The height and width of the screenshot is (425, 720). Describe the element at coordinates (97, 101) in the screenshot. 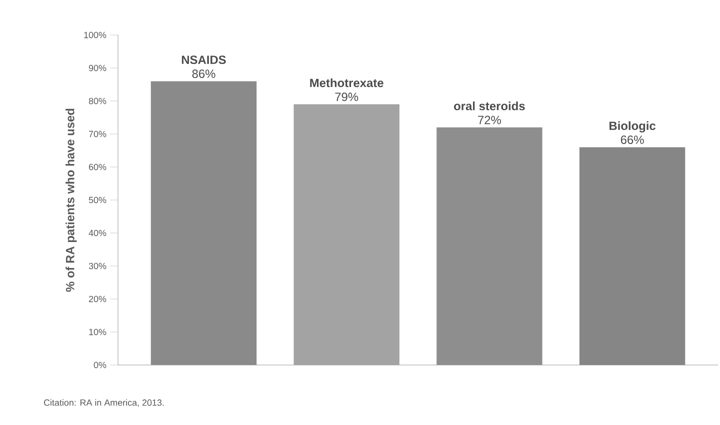

I see `y-tick-label: 80%` at that location.